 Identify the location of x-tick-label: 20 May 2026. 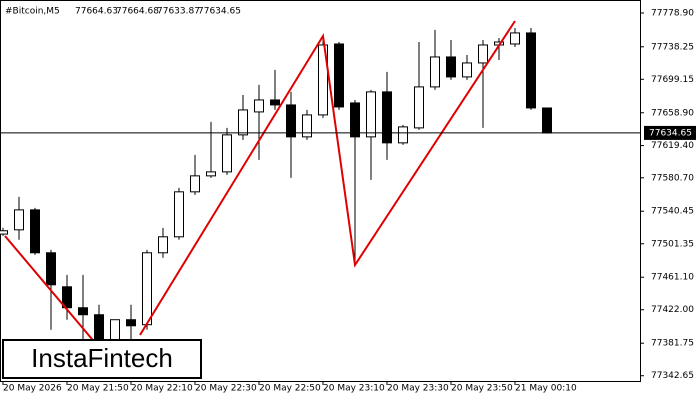
(32, 389).